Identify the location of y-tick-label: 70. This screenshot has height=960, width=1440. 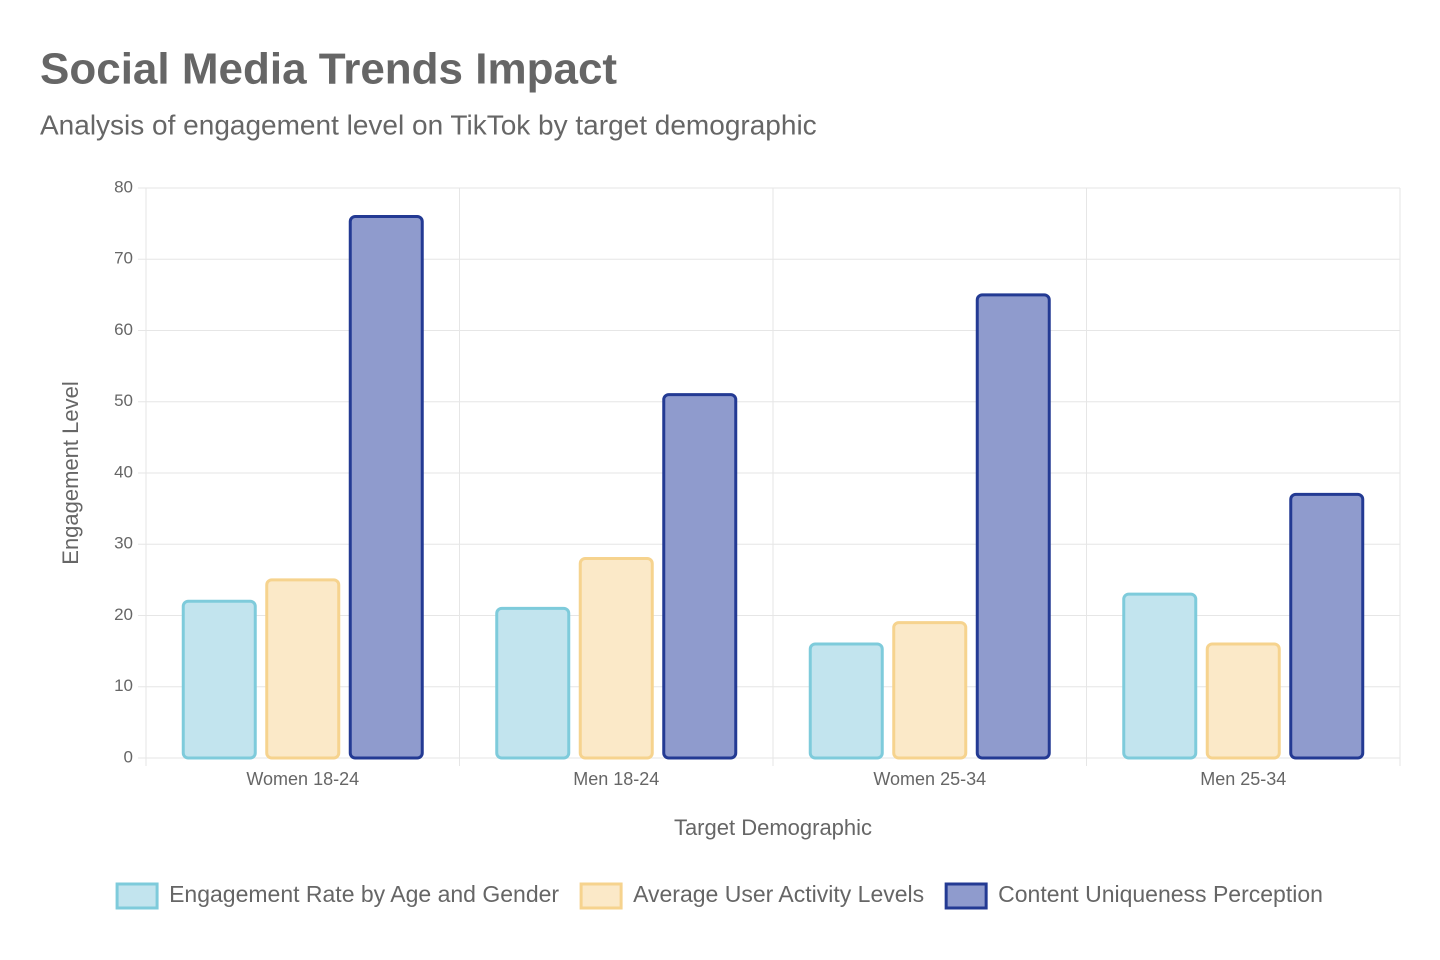
(123, 258).